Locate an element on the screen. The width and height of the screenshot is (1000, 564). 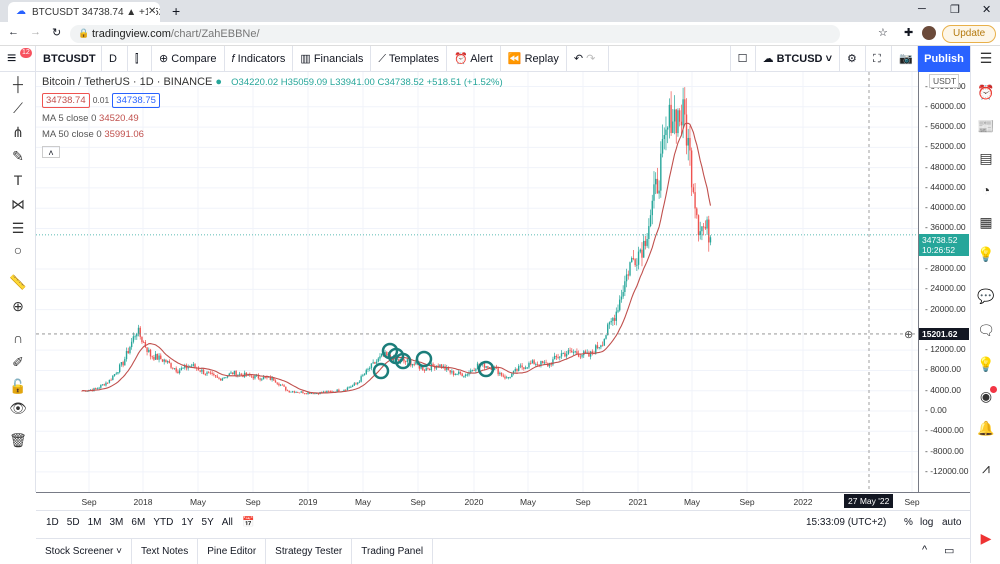
tab-strategy-tester: Strategy Tester is located at coordinates (309, 551).